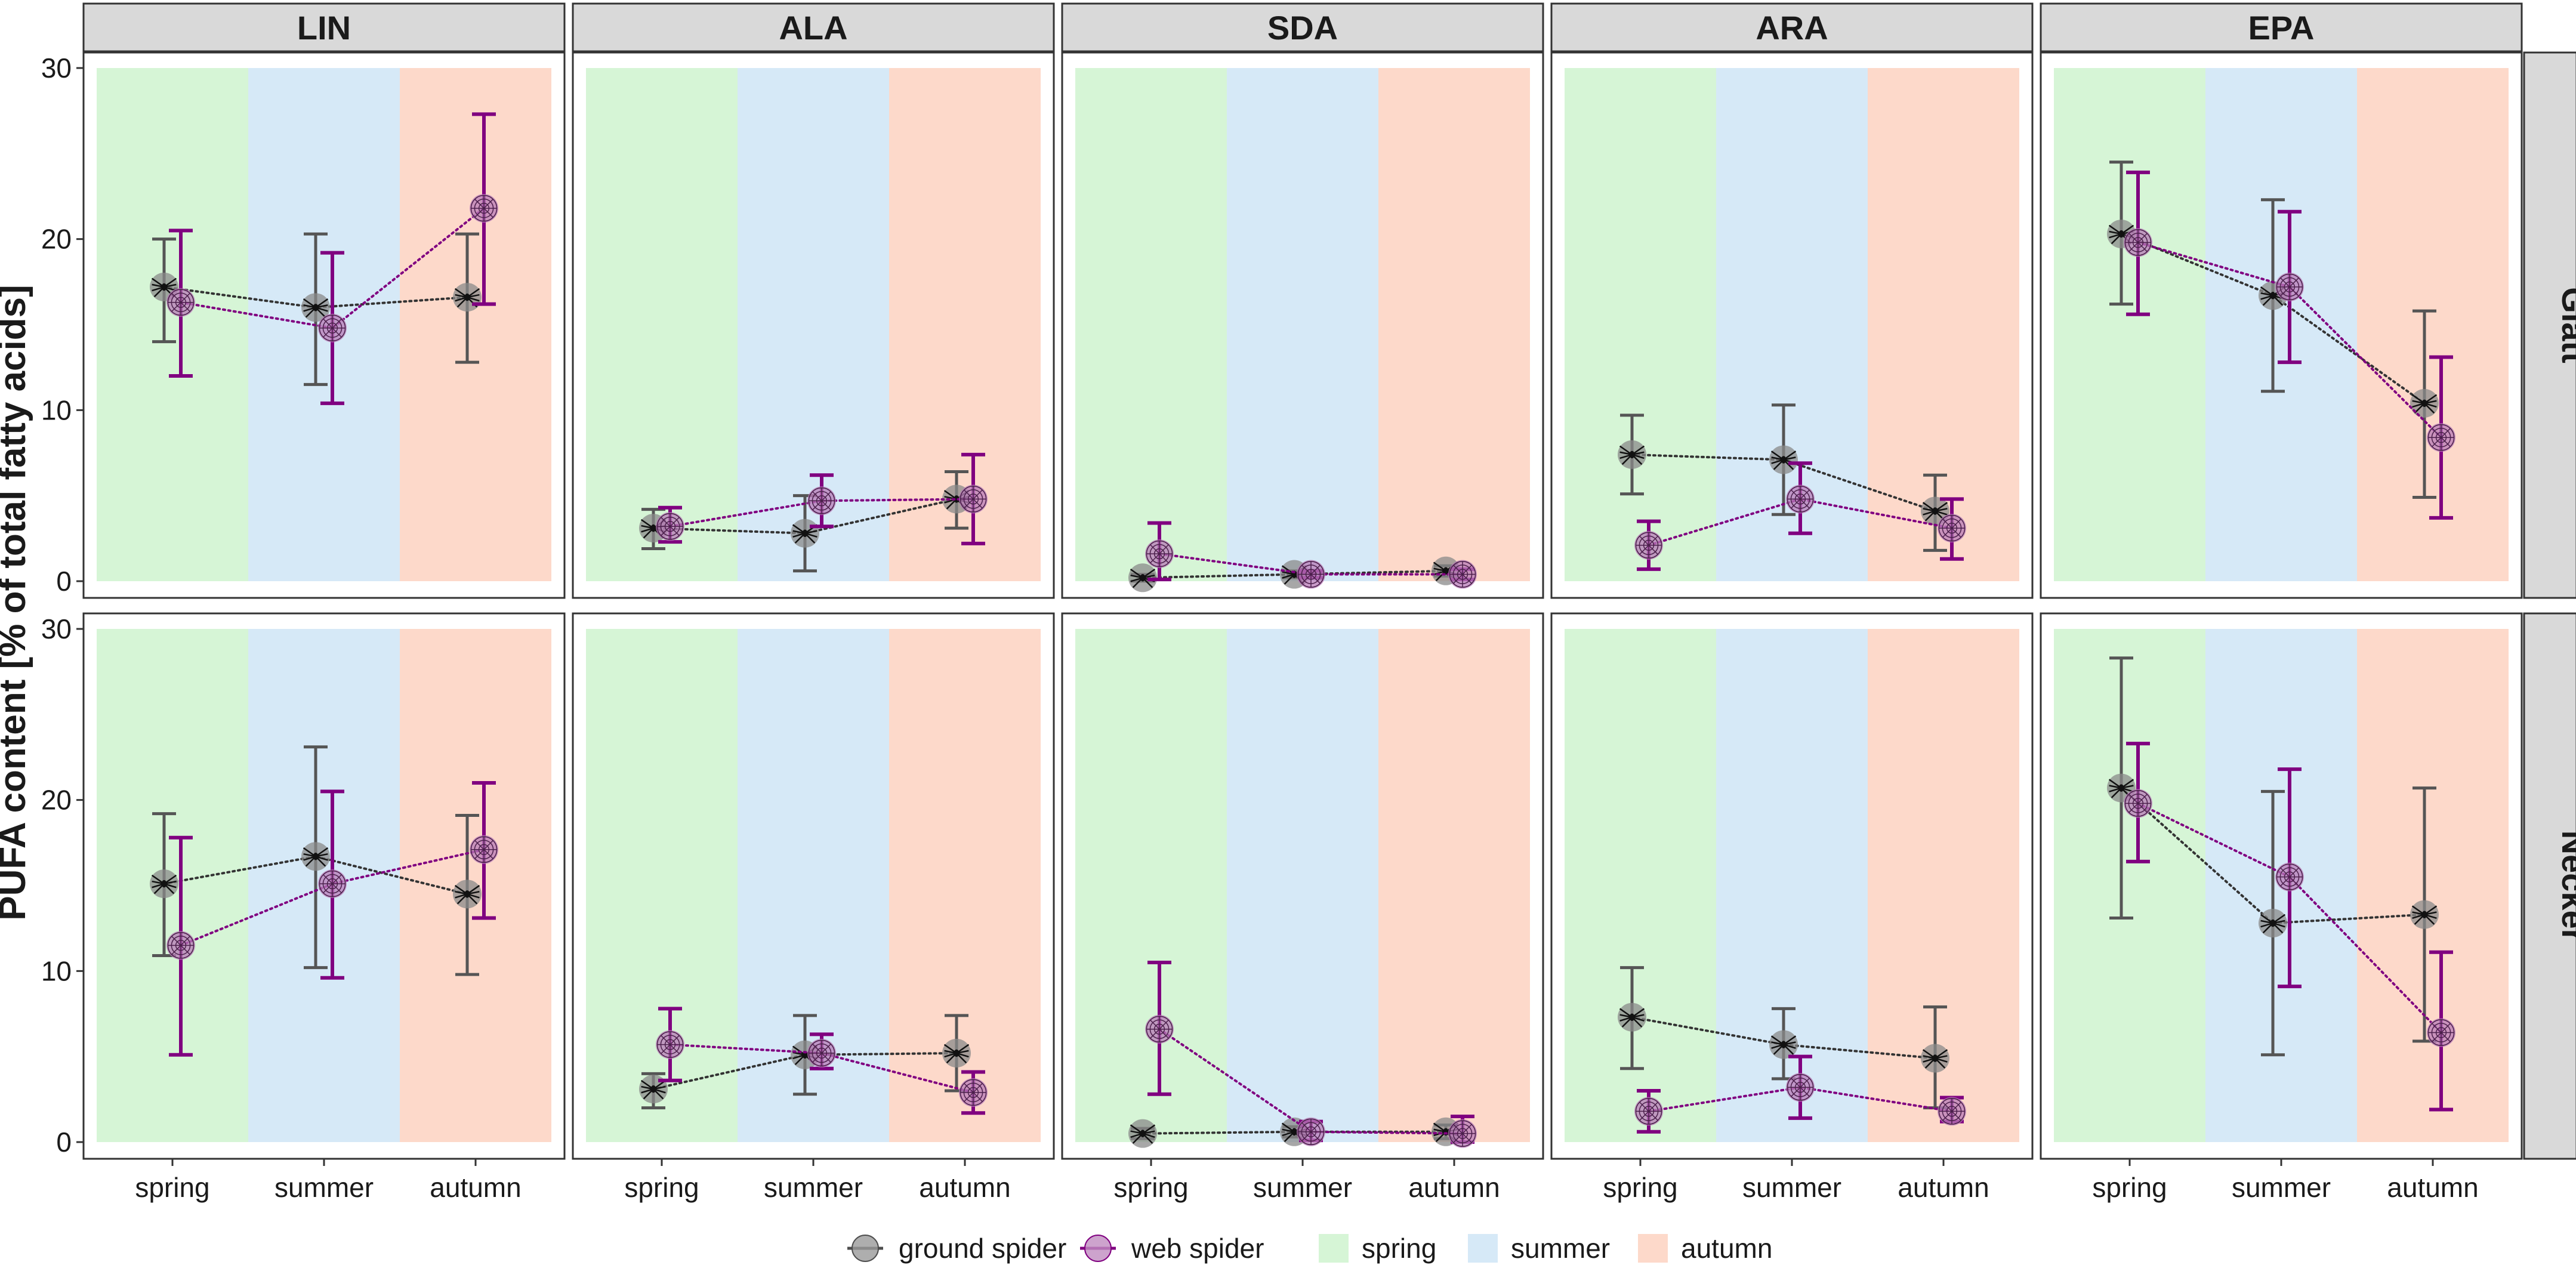 This screenshot has width=2576, height=1265. I want to click on ground-trend-line, so click(315, 876).